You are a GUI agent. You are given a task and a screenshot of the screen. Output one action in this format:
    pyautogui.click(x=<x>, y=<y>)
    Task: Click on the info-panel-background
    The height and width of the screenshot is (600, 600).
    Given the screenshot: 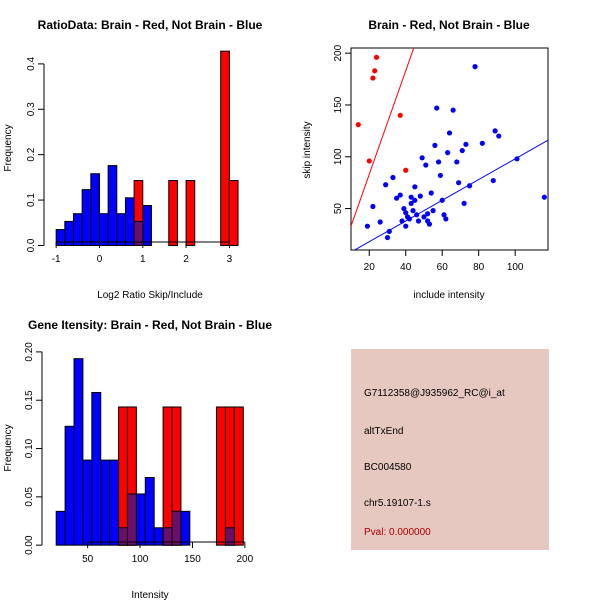 What is the action you would take?
    pyautogui.click(x=450, y=449)
    